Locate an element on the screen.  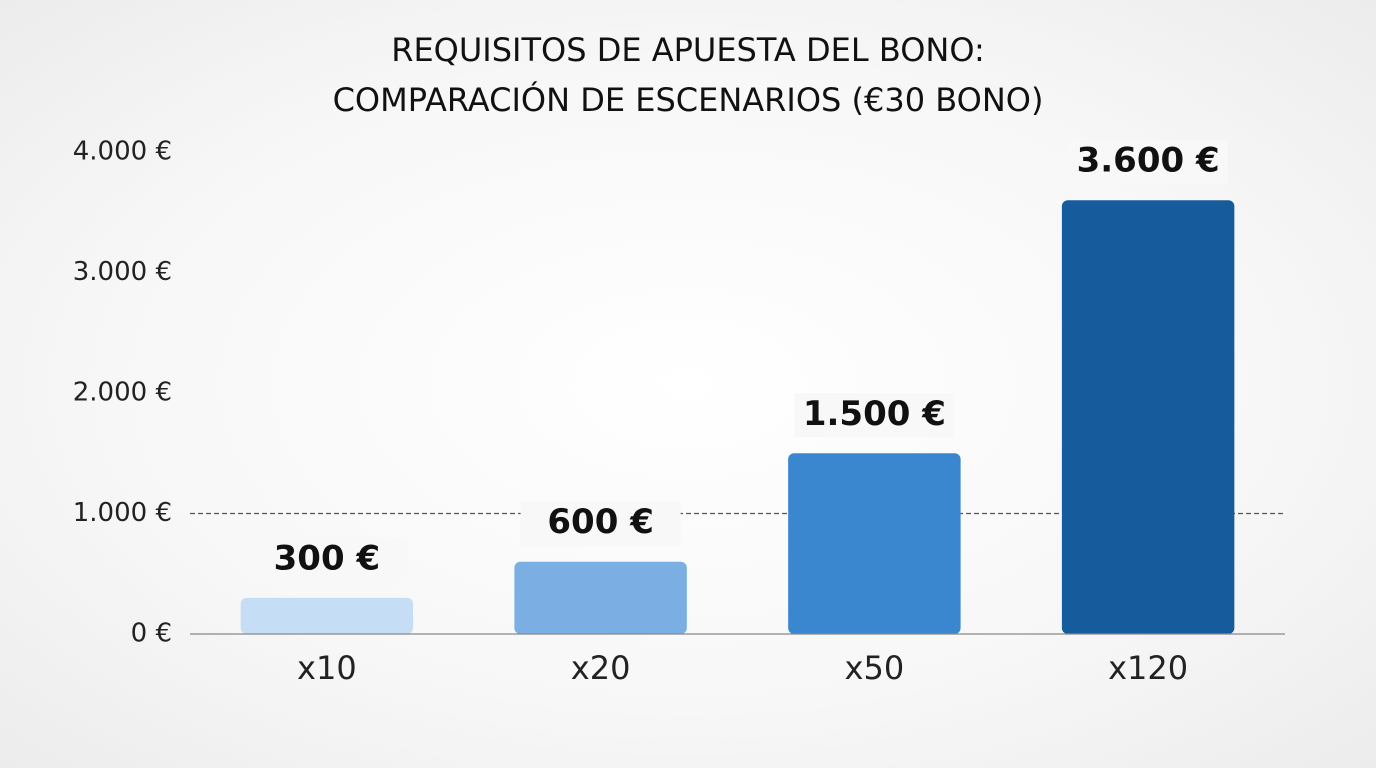
y-tick-label: 4.000 € is located at coordinates (122, 152).